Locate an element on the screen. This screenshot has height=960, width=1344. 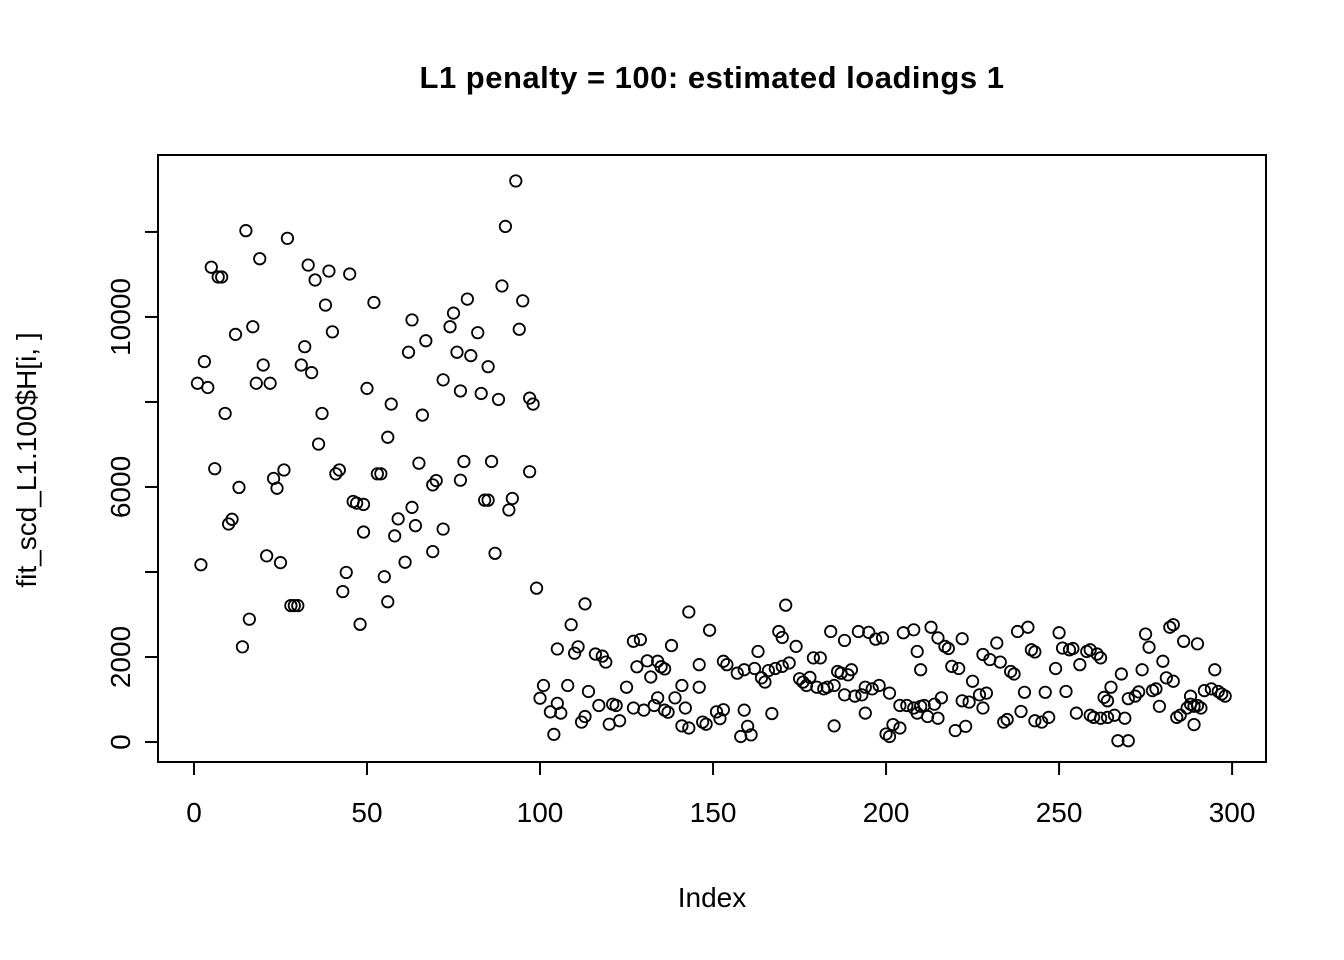
y-tick-label: 0 is located at coordinates (120, 742).